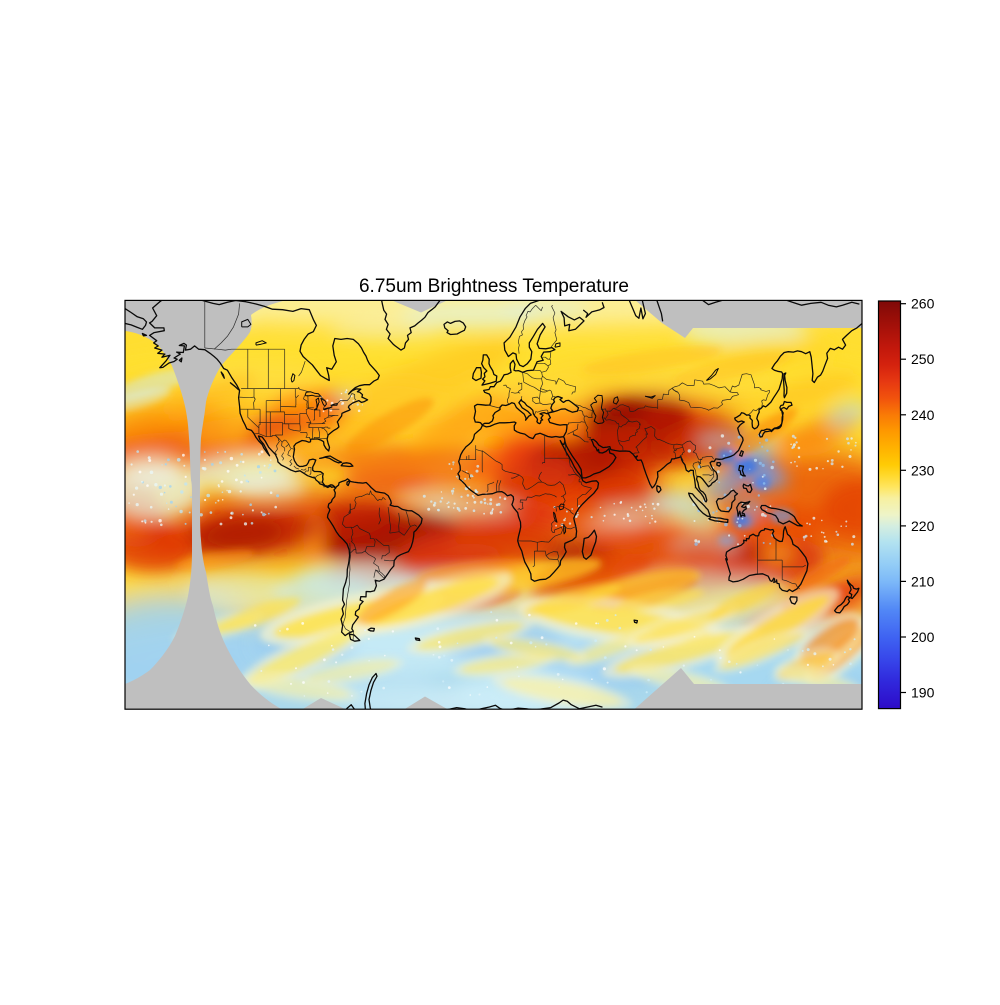  What do you see at coordinates (494, 286) in the screenshot?
I see `svg-text: 6.75um Brightness Temperature` at bounding box center [494, 286].